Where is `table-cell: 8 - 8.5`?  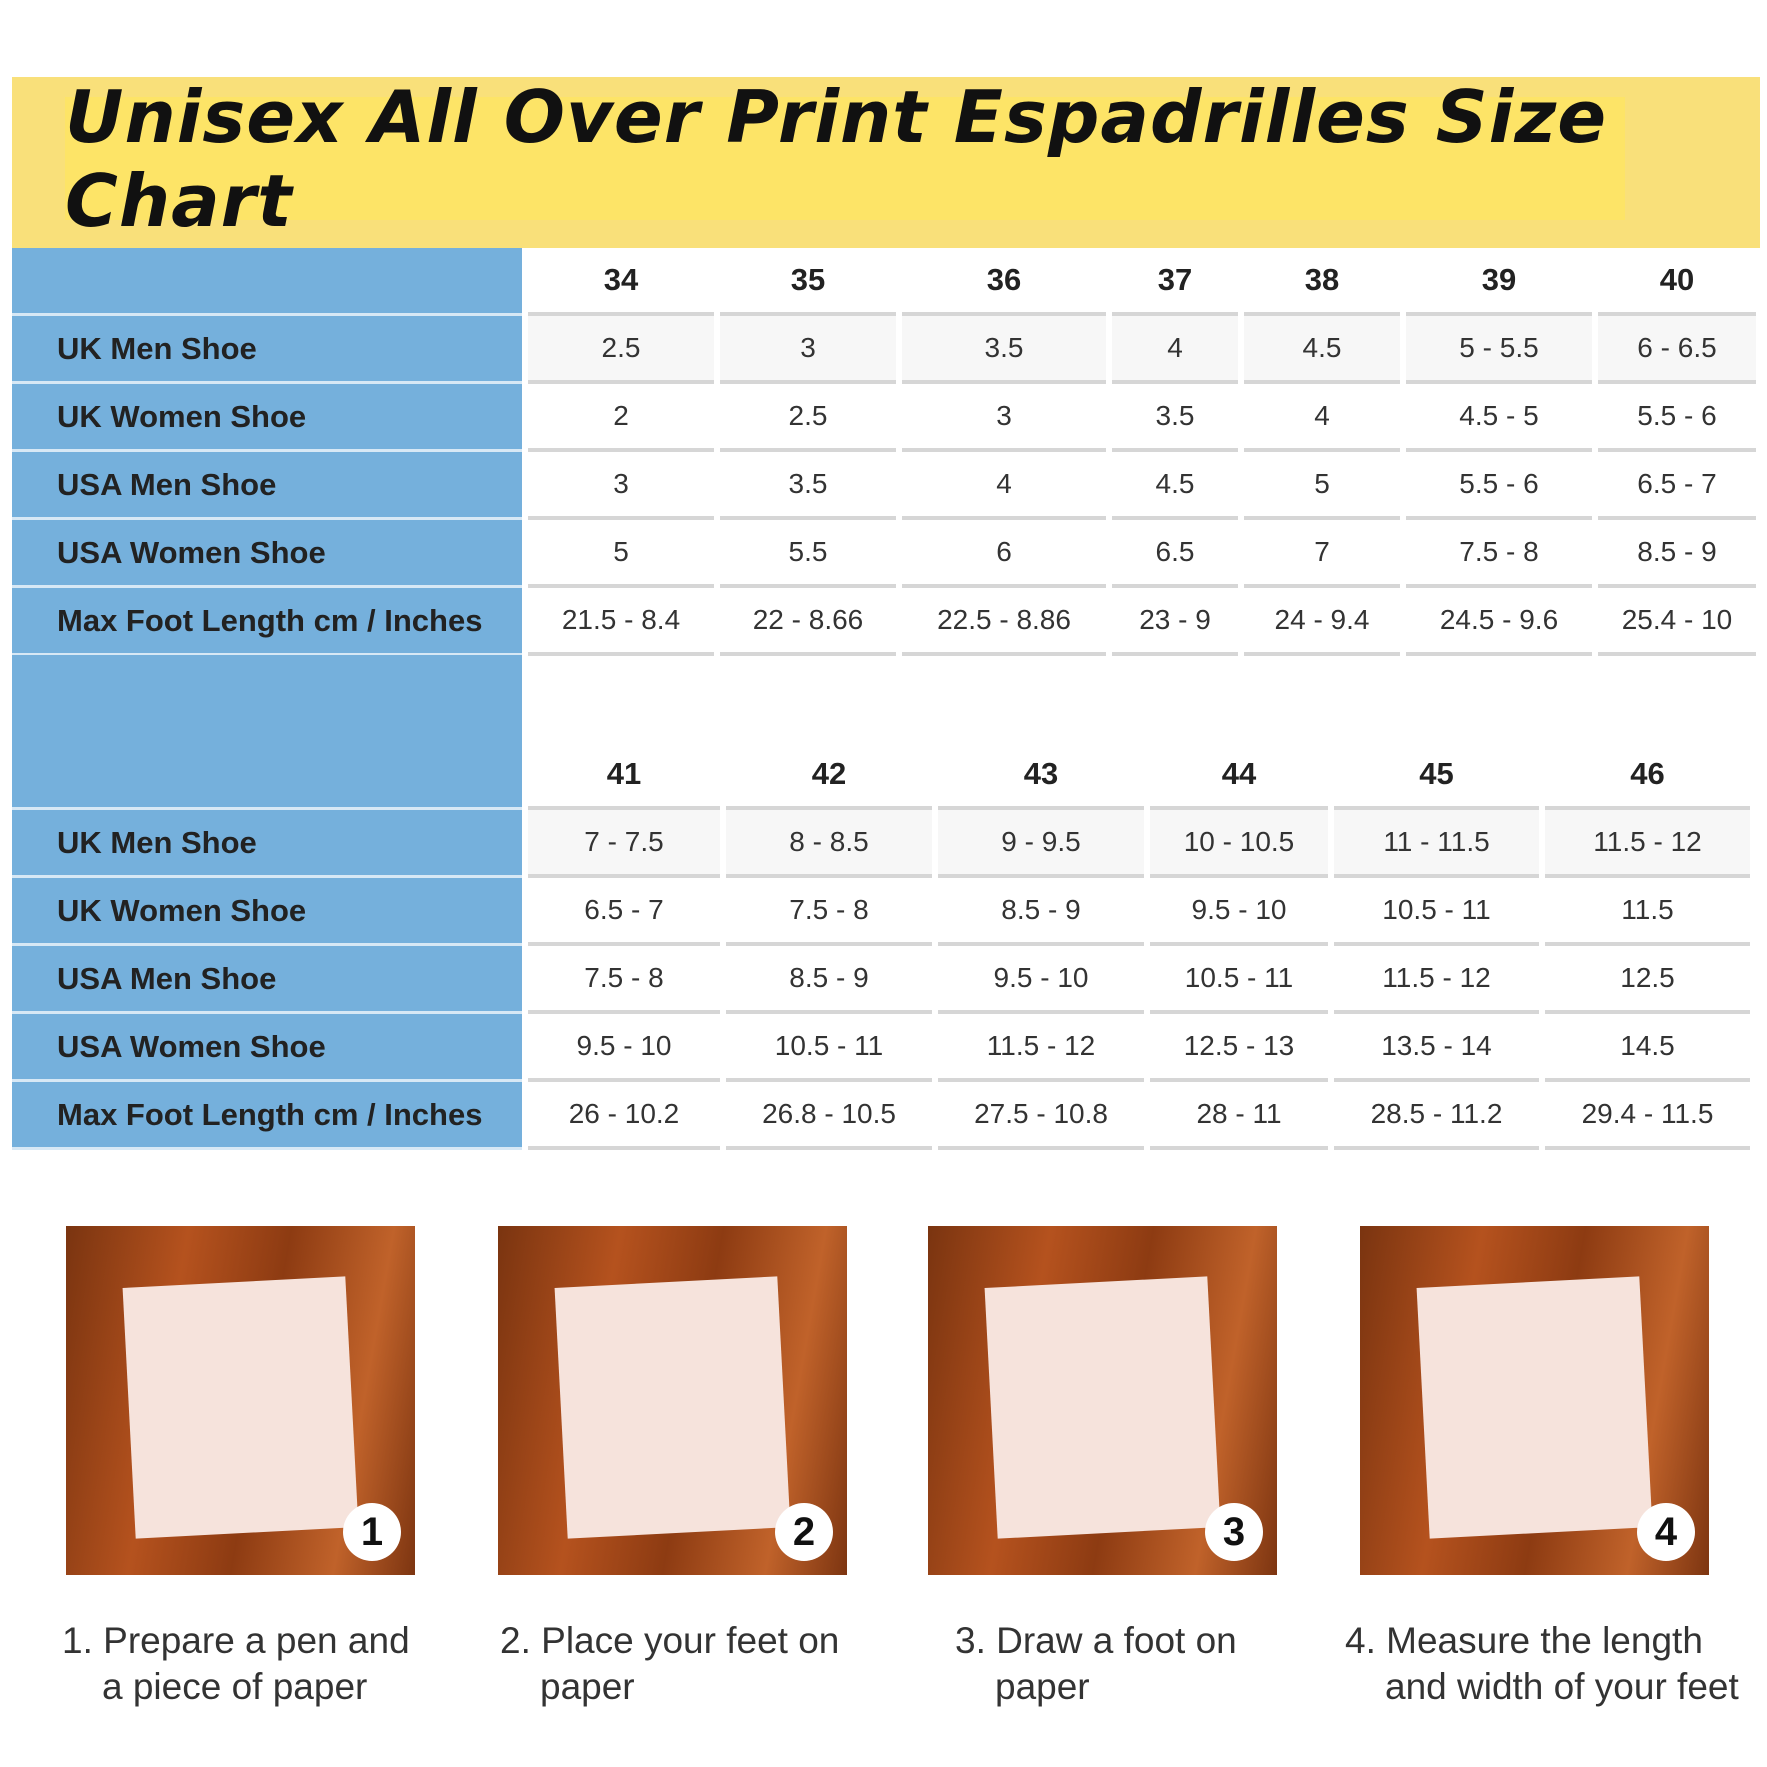 table-cell: 8 - 8.5 is located at coordinates (829, 844).